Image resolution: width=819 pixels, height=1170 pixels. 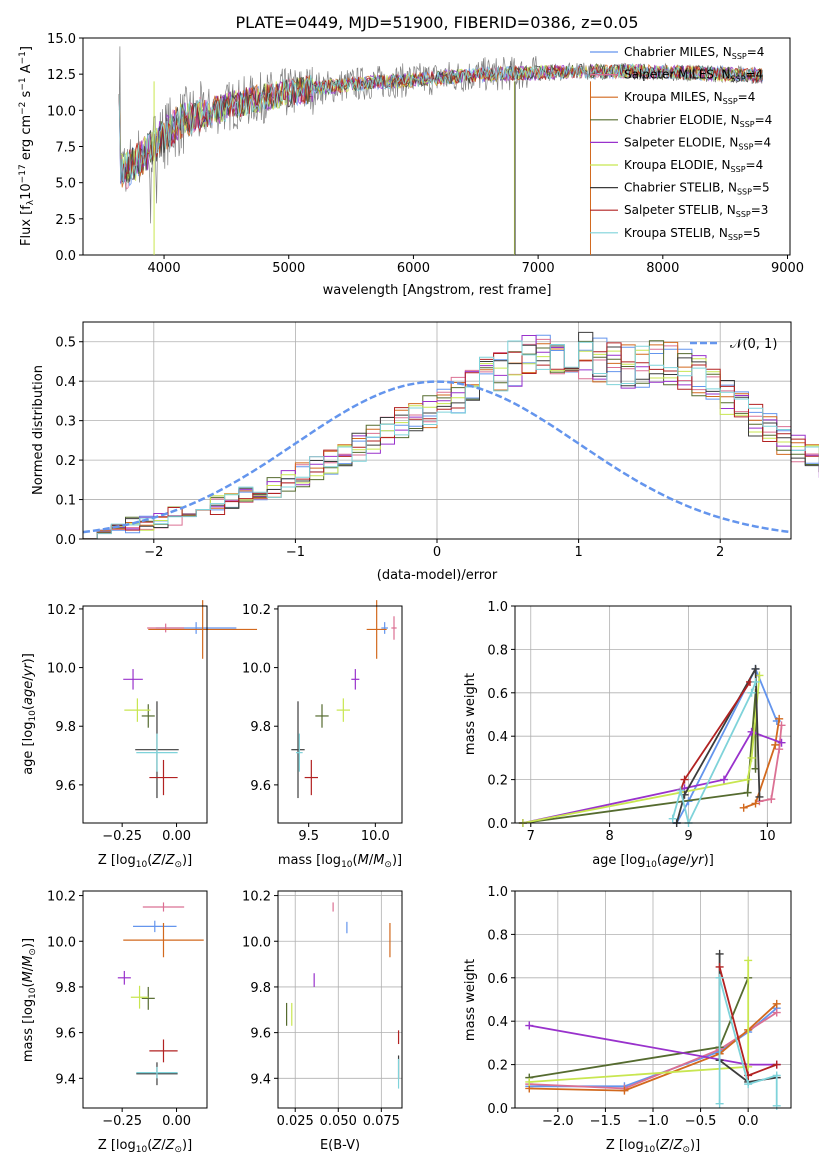 I want to click on mw-z-ylabel: mass weight, so click(x=470, y=1000).